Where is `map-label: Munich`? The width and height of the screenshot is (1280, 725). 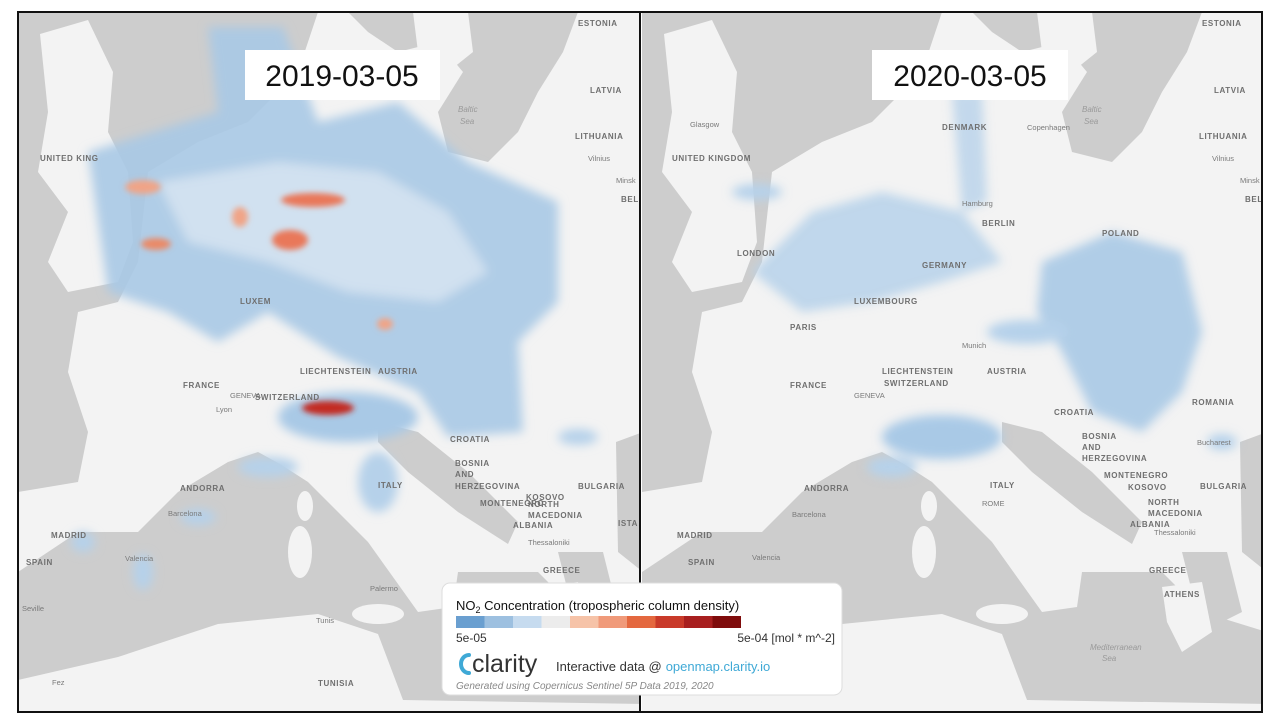
map-label: Munich is located at coordinates (974, 345).